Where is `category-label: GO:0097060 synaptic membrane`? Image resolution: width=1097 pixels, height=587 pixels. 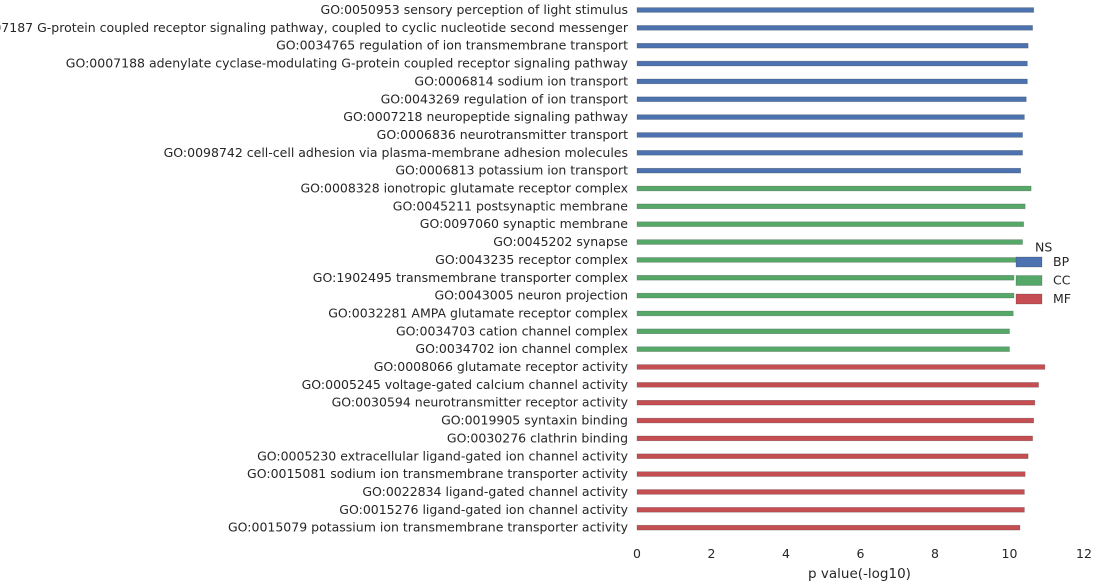
category-label: GO:0097060 synaptic membrane is located at coordinates (524, 223).